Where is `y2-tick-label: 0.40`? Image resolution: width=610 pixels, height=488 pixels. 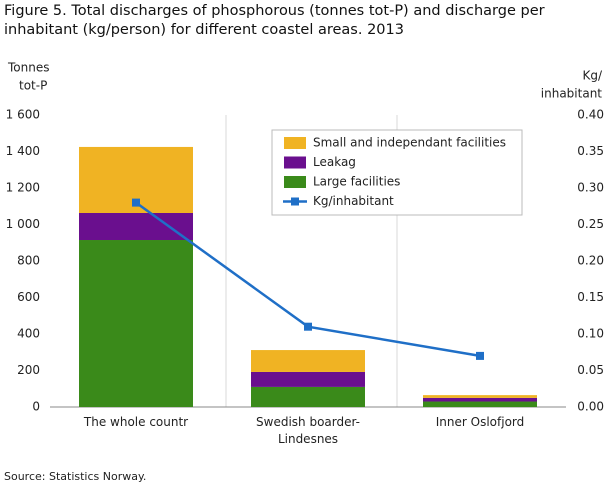
y2-tick-label: 0.40 is located at coordinates (590, 115).